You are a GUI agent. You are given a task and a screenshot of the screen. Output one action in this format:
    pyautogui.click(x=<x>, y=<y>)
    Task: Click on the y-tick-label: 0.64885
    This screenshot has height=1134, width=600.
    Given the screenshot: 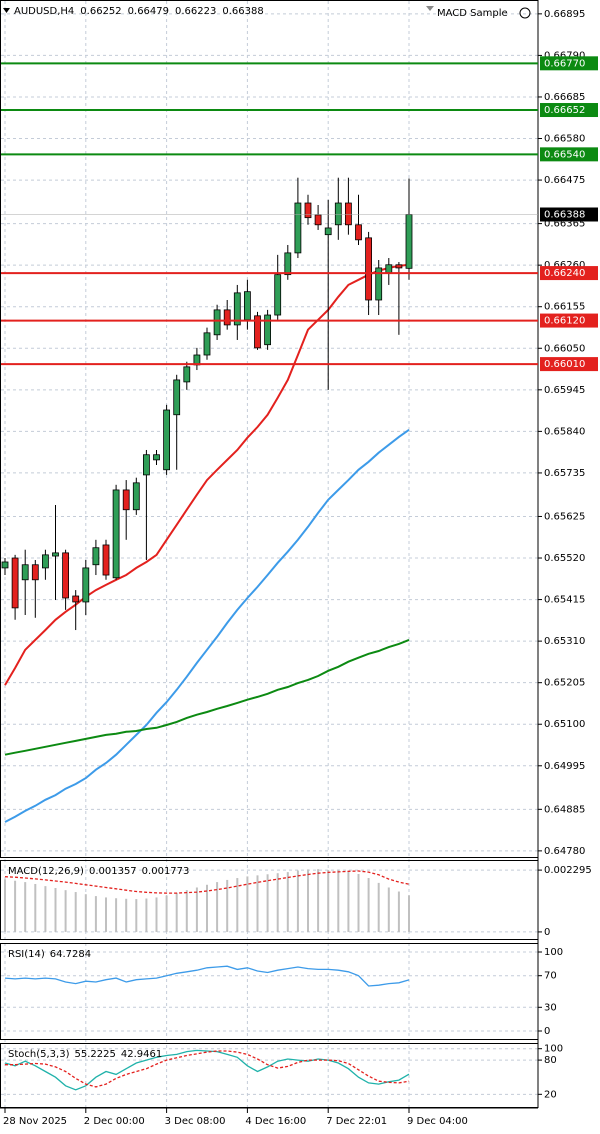 What is the action you would take?
    pyautogui.click(x=564, y=809)
    